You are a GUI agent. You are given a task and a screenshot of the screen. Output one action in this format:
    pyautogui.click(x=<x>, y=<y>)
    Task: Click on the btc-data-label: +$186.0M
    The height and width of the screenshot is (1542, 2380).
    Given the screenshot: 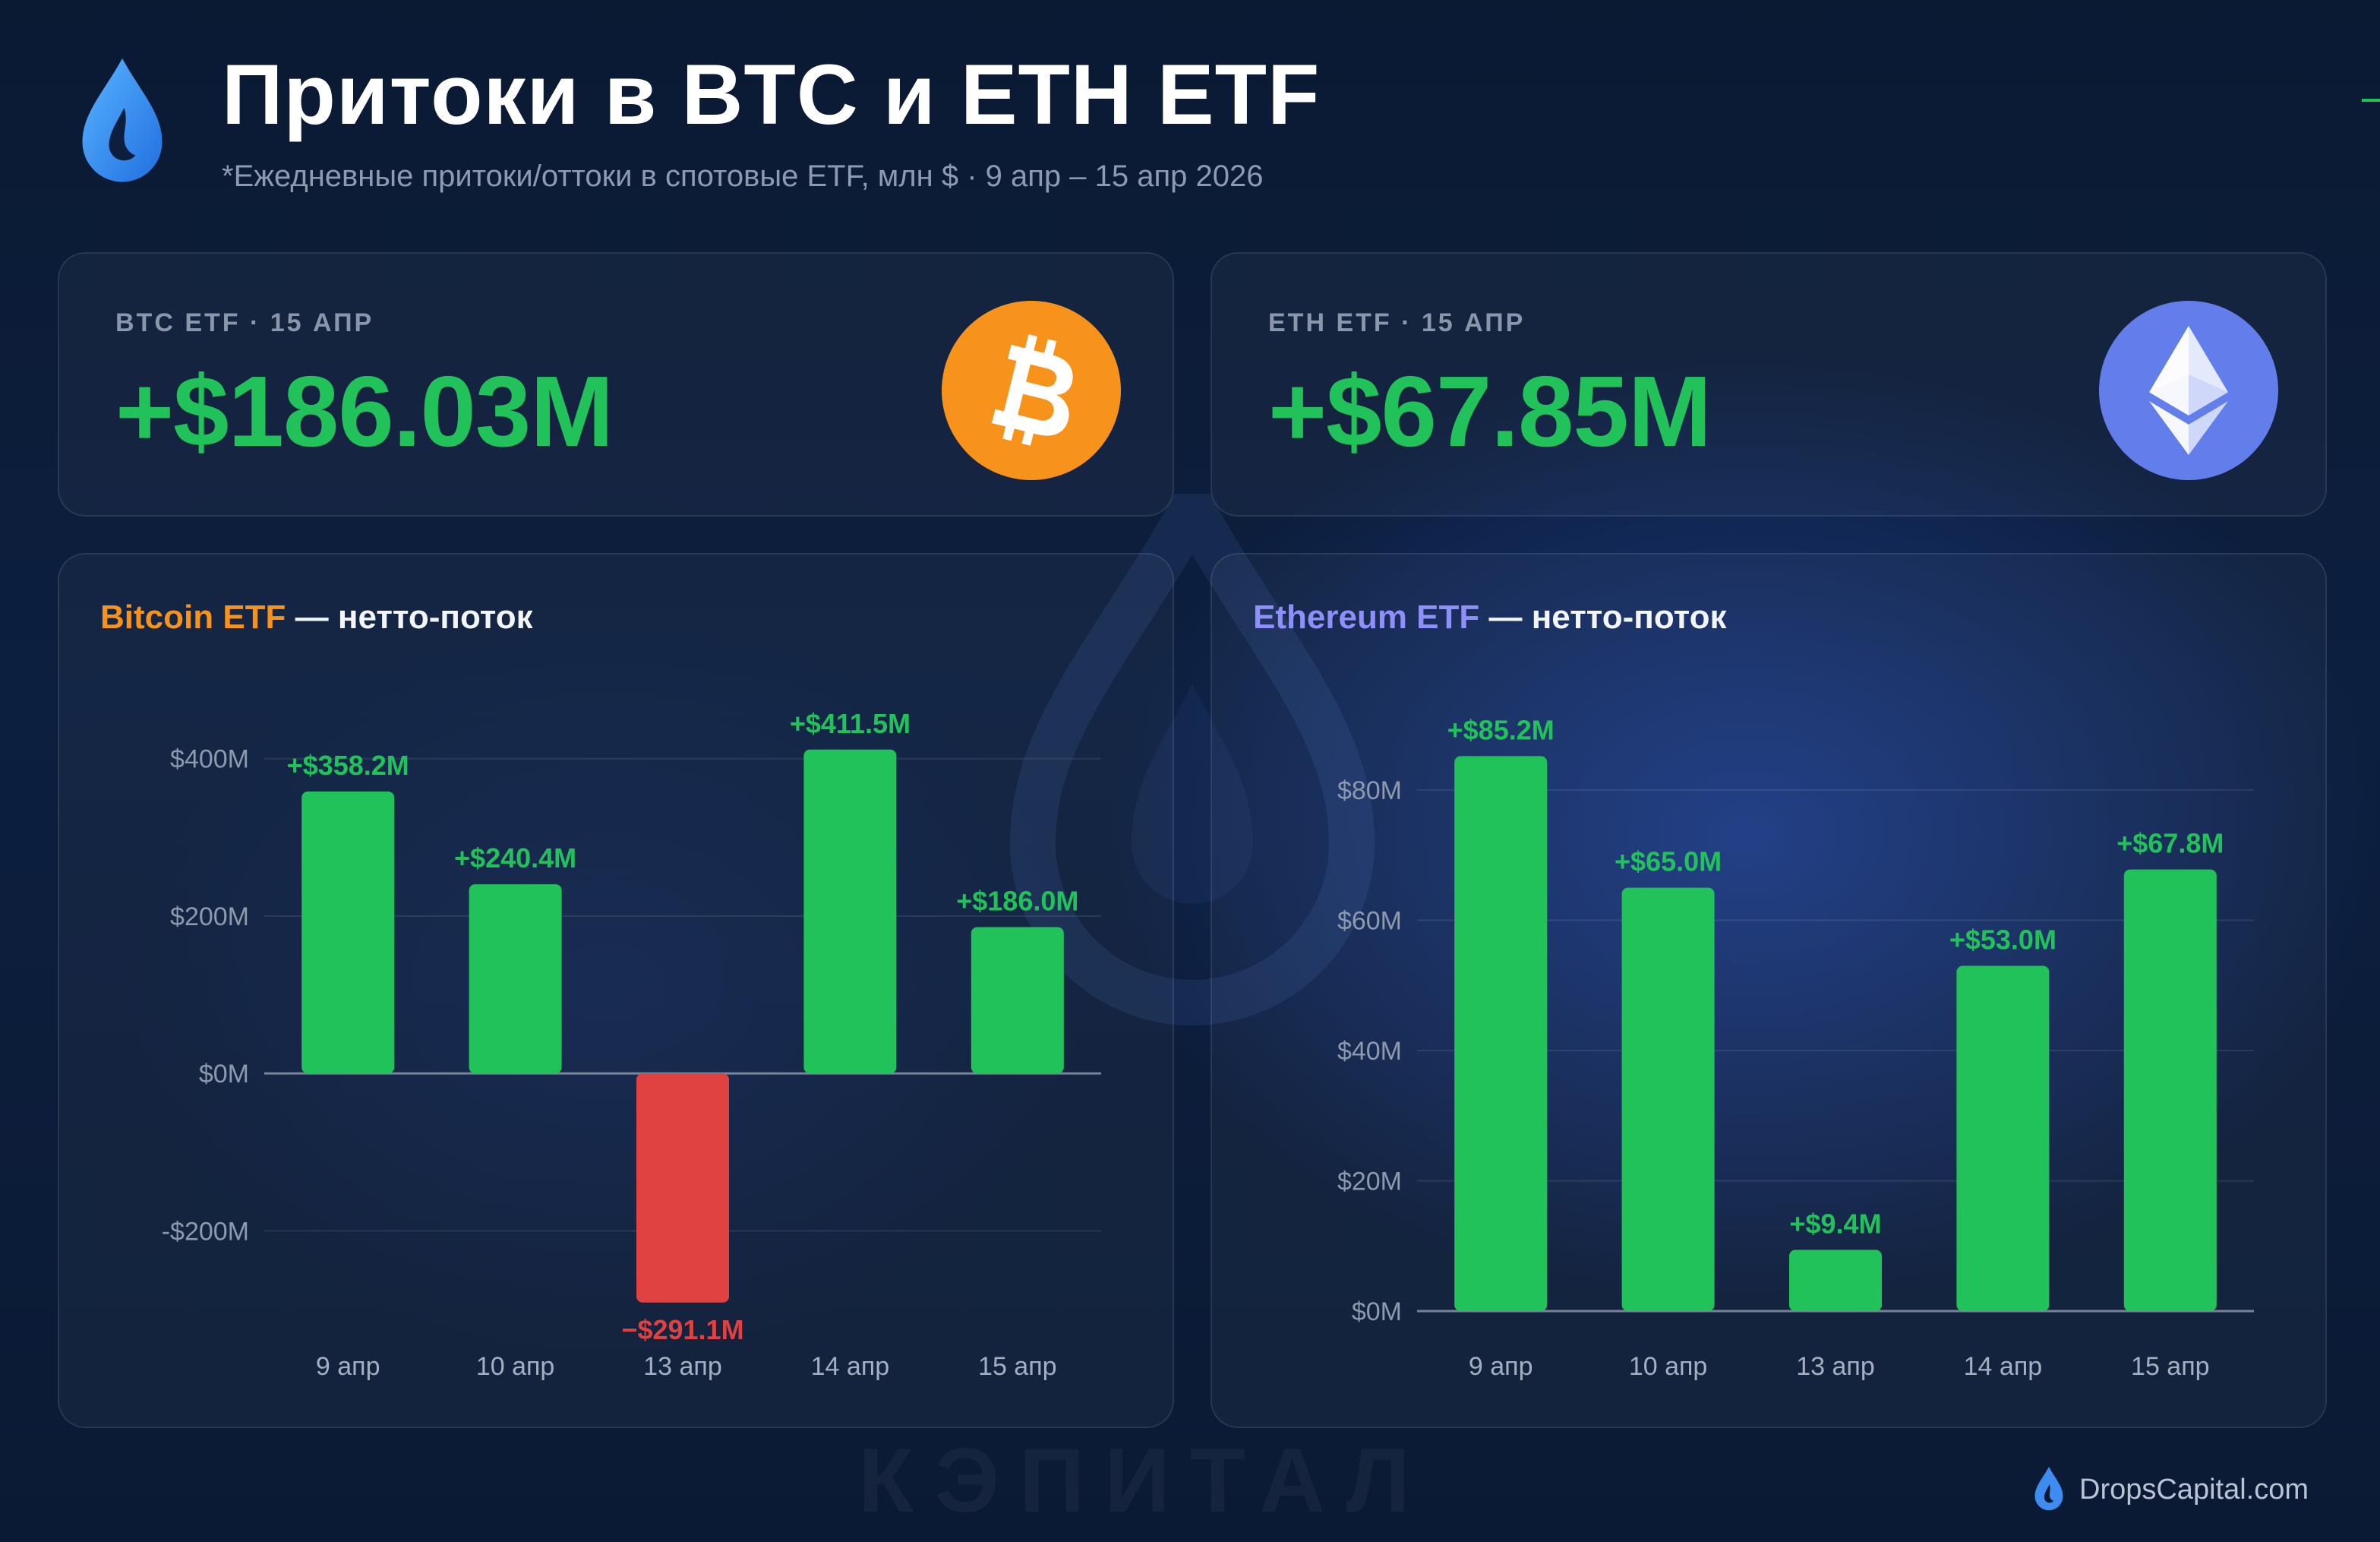 What is the action you would take?
    pyautogui.click(x=1017, y=901)
    